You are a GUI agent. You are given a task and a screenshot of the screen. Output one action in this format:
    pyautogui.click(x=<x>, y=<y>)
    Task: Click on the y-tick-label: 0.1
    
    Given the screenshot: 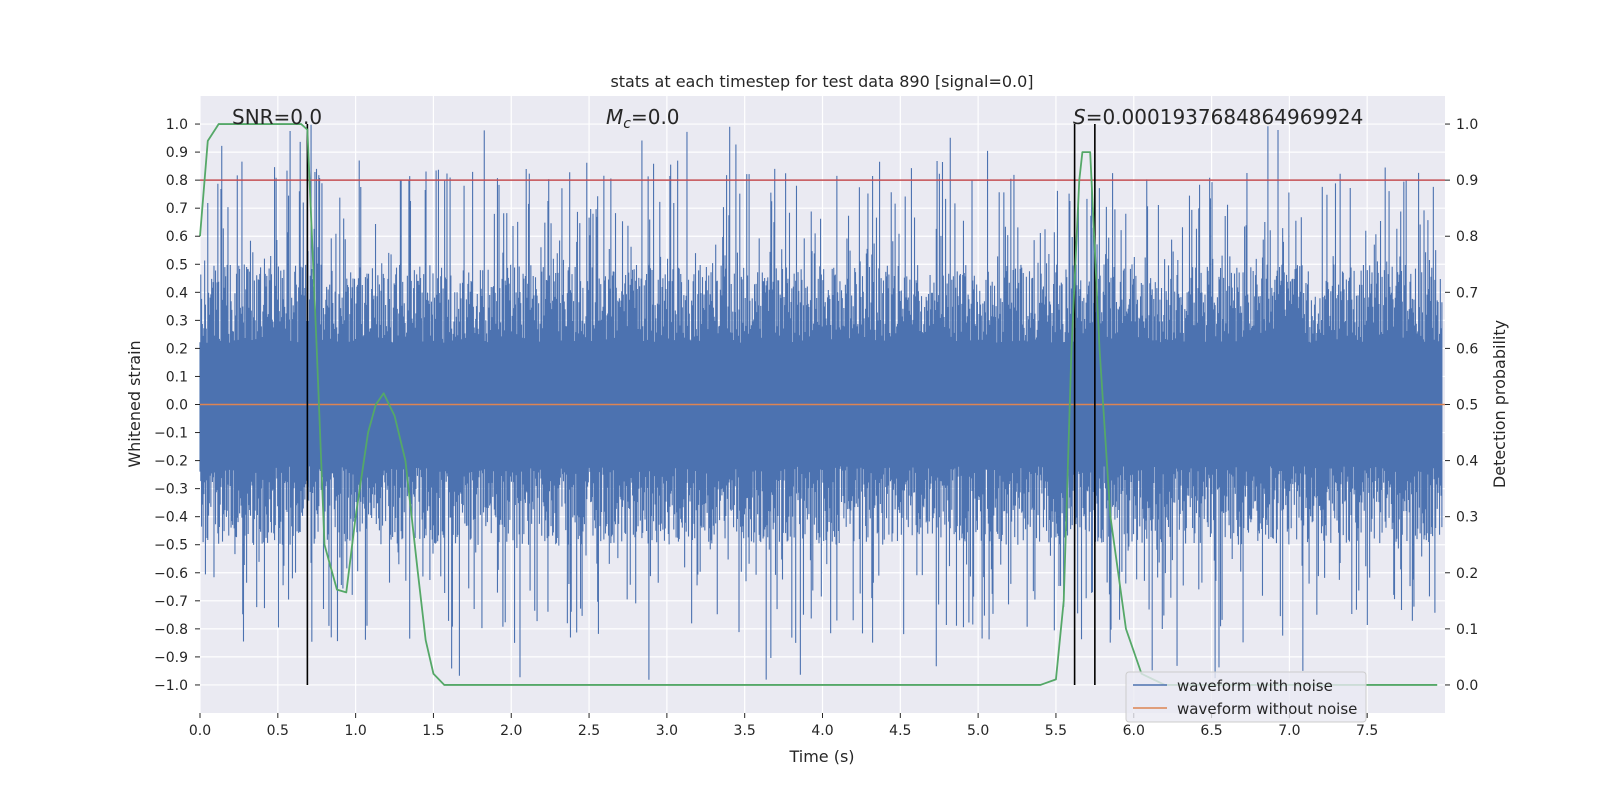 What is the action you would take?
    pyautogui.click(x=177, y=377)
    